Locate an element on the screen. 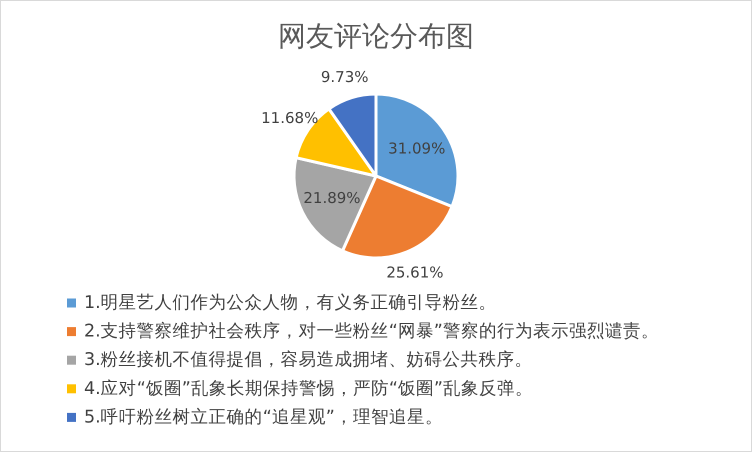  legend-label: 5.呼吁粉丝树立正确的“追星观”，理智追星。 is located at coordinates (263, 417).